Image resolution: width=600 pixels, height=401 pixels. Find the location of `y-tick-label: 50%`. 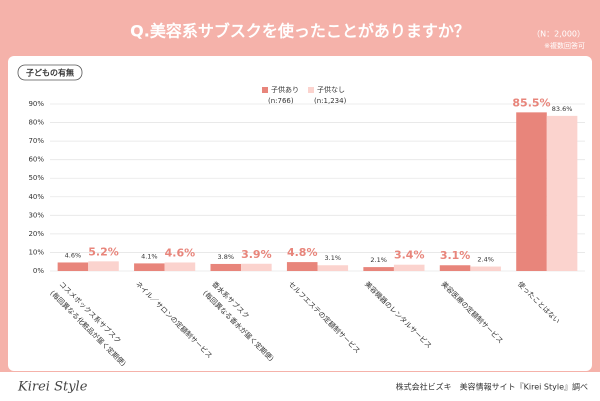

y-tick-label: 50% is located at coordinates (36, 178).